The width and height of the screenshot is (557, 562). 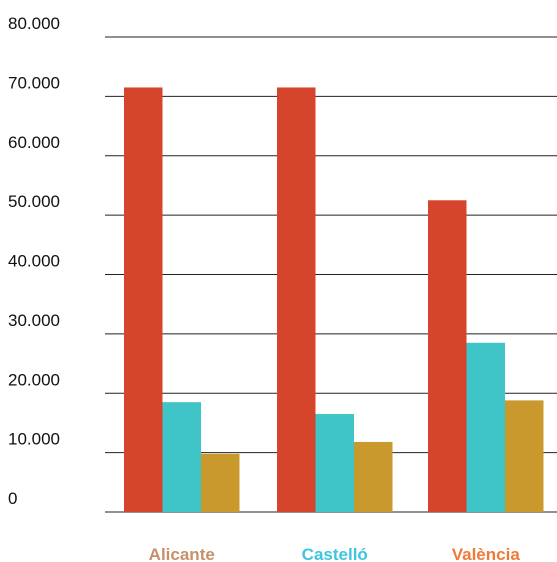 I want to click on bar-castelló-s2, so click(x=334, y=463).